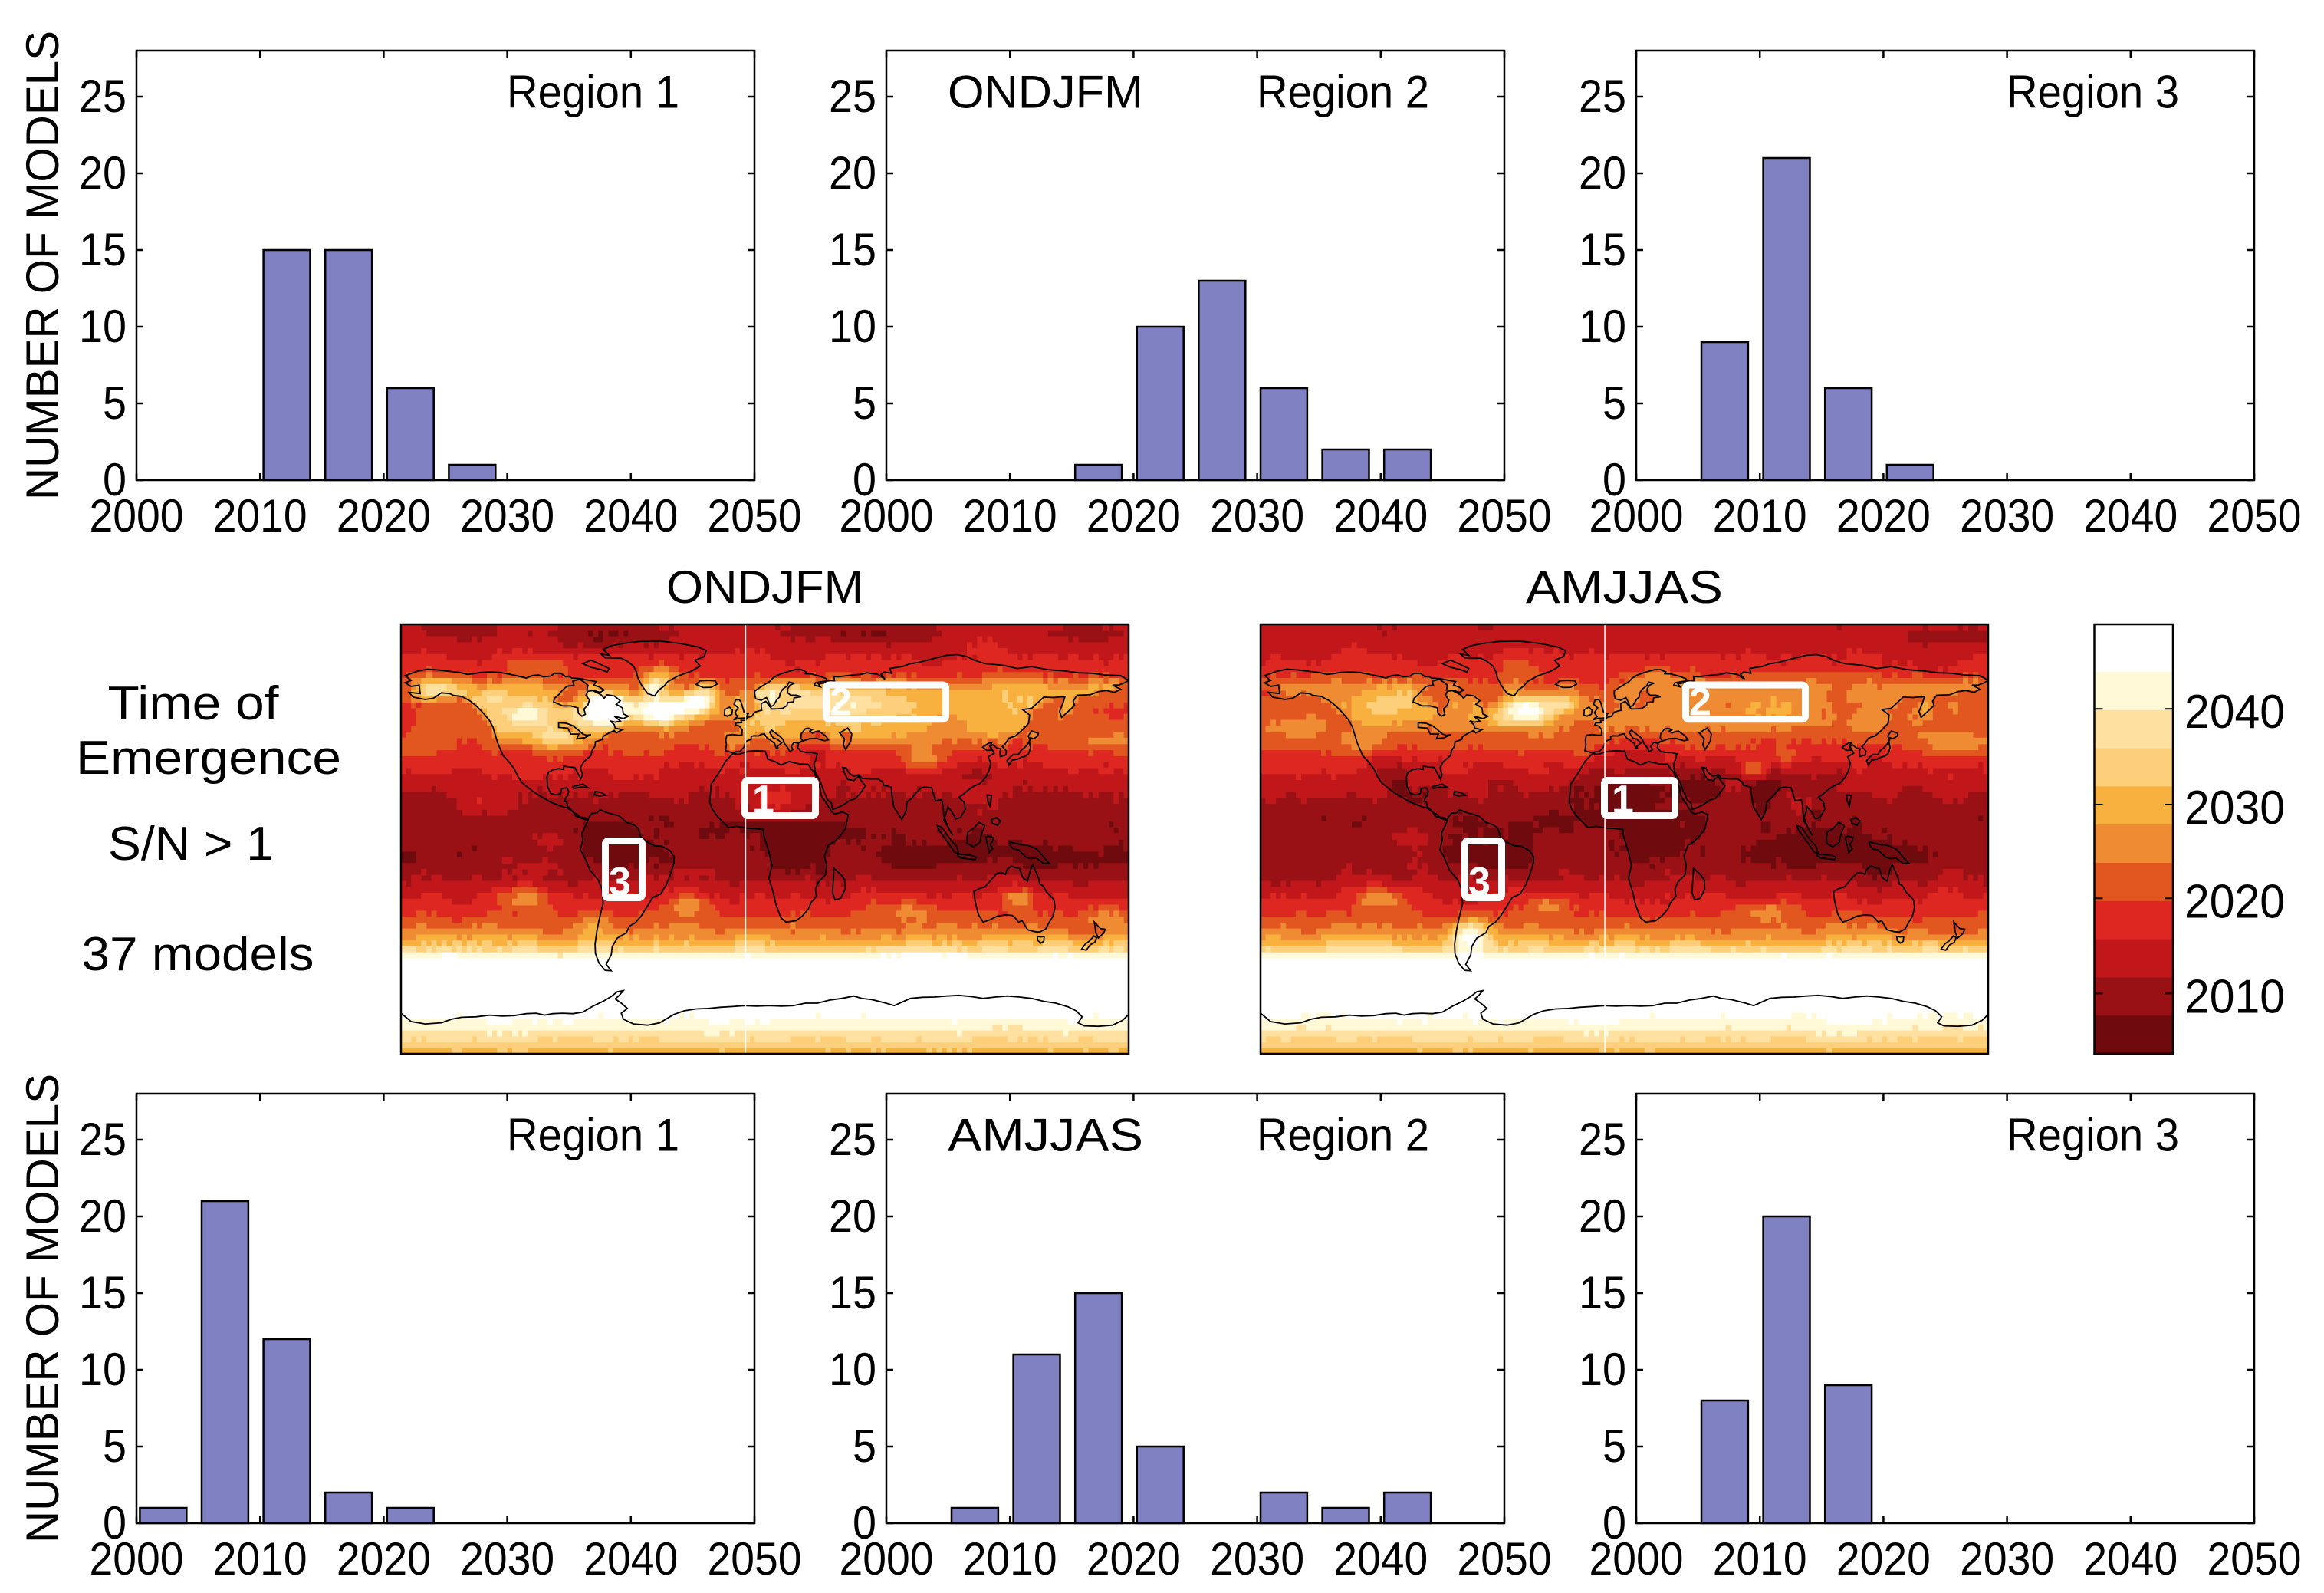  What do you see at coordinates (194, 703) in the screenshot?
I see `svg-text: Time of` at bounding box center [194, 703].